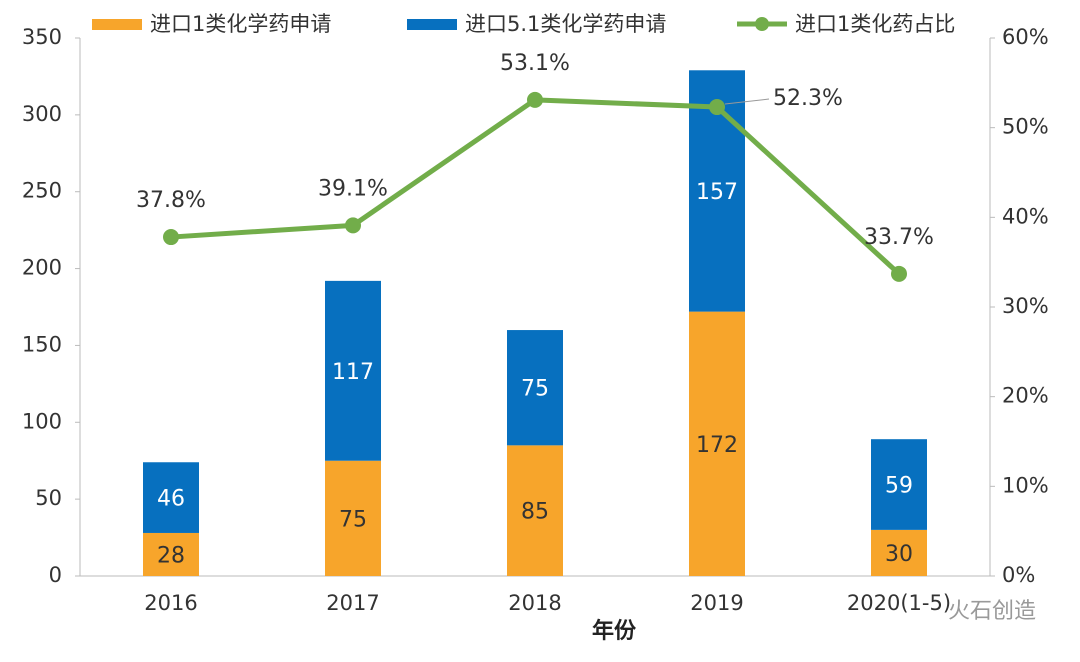 The width and height of the screenshot is (1080, 662). What do you see at coordinates (1025, 127) in the screenshot?
I see `y2-tick-label: 50%` at bounding box center [1025, 127].